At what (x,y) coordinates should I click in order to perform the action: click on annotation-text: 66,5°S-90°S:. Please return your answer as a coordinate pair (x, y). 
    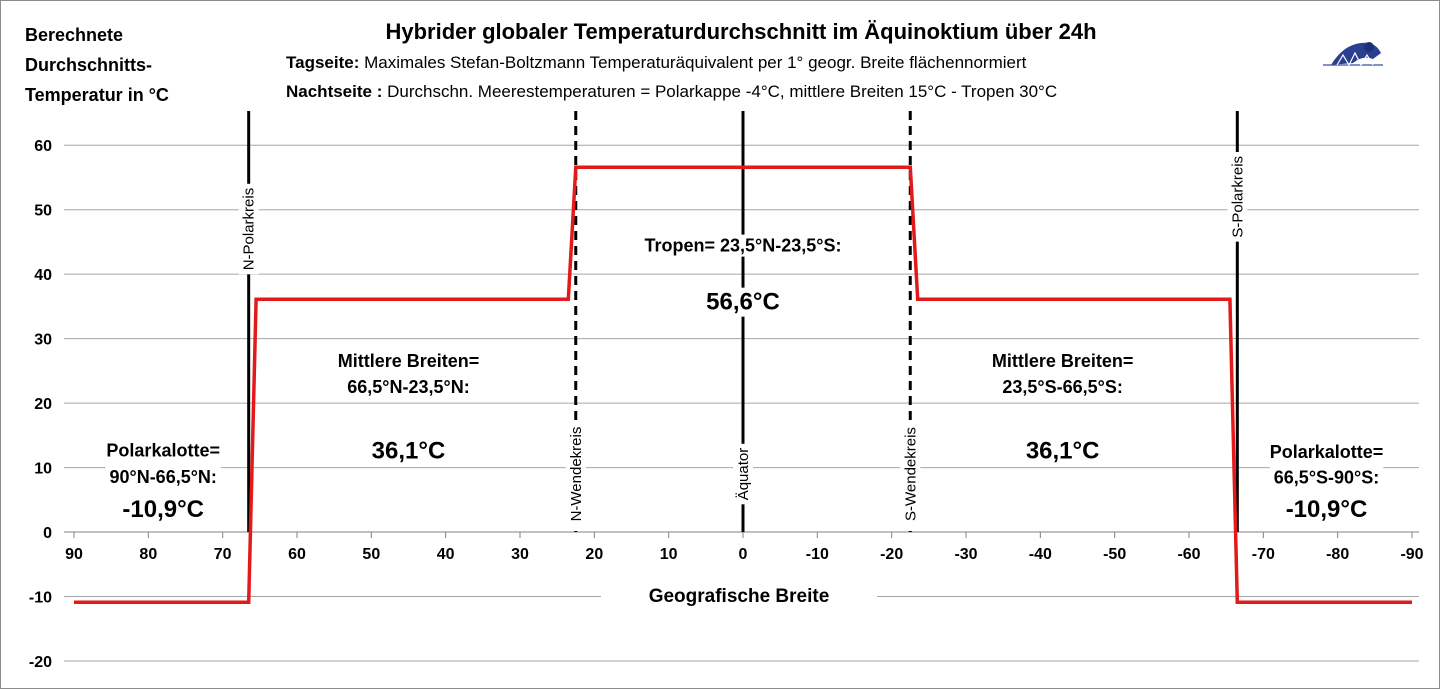
    Looking at the image, I should click on (1326, 478).